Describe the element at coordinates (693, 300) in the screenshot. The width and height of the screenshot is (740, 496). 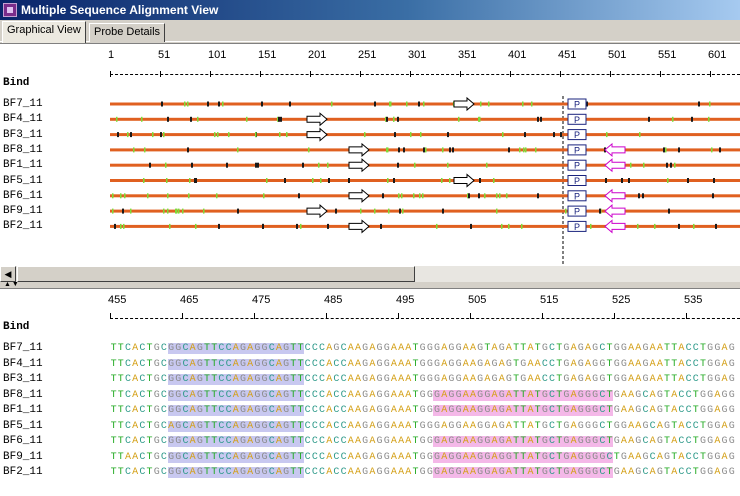
I see `detail-ruler-label: 535` at that location.